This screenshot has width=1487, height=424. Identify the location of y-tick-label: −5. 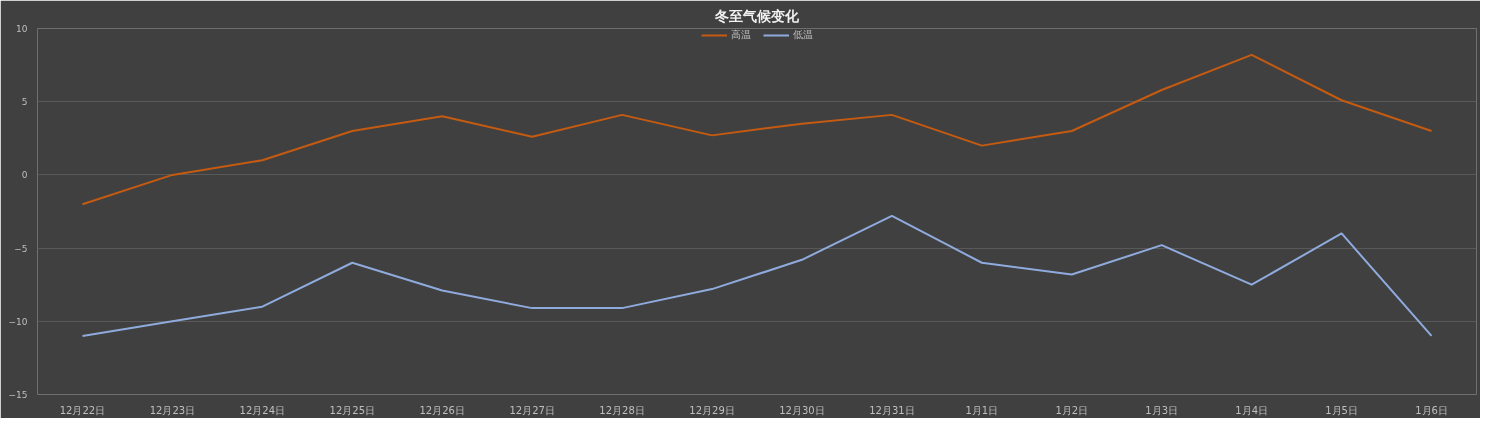
(21, 248).